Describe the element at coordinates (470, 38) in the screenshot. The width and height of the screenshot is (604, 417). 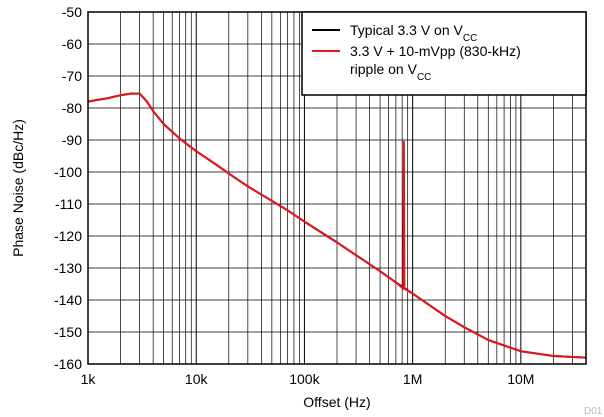
I see `legend-label-typical-sub: CC` at that location.